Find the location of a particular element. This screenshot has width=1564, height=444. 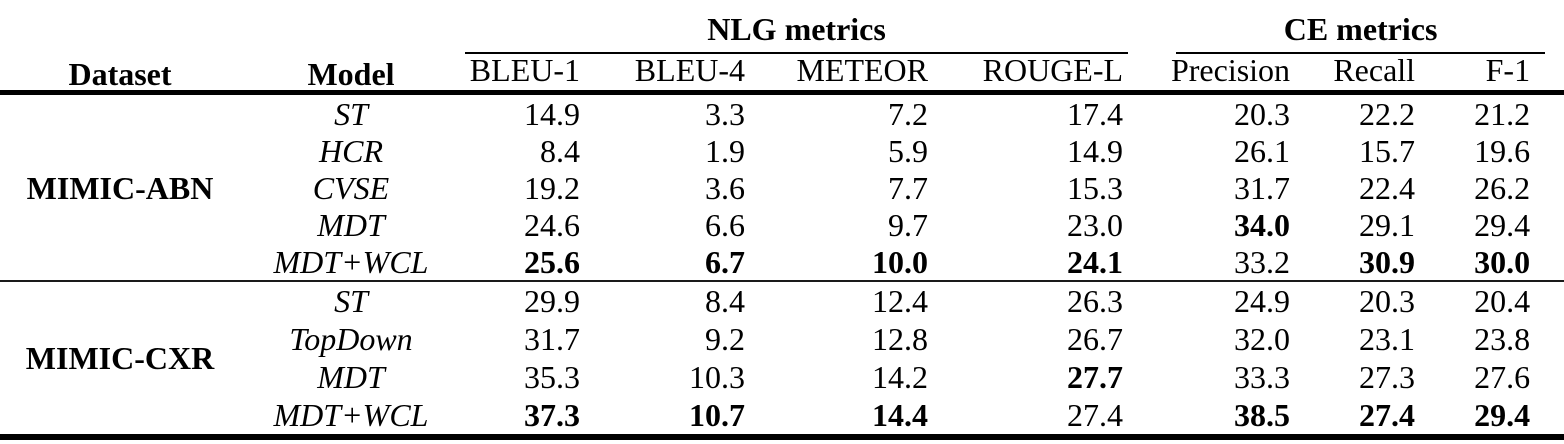

metric-value-cell: 17.4 is located at coordinates (1095, 113).